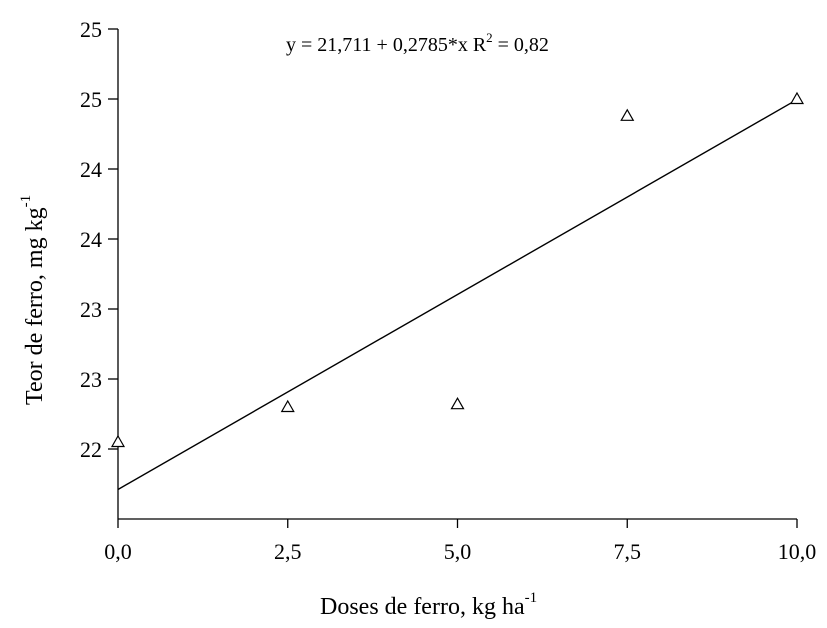 This screenshot has width=827, height=628. I want to click on x-ticks: 0,0 2,5 5,0 7,5 10,0, so click(460, 541).